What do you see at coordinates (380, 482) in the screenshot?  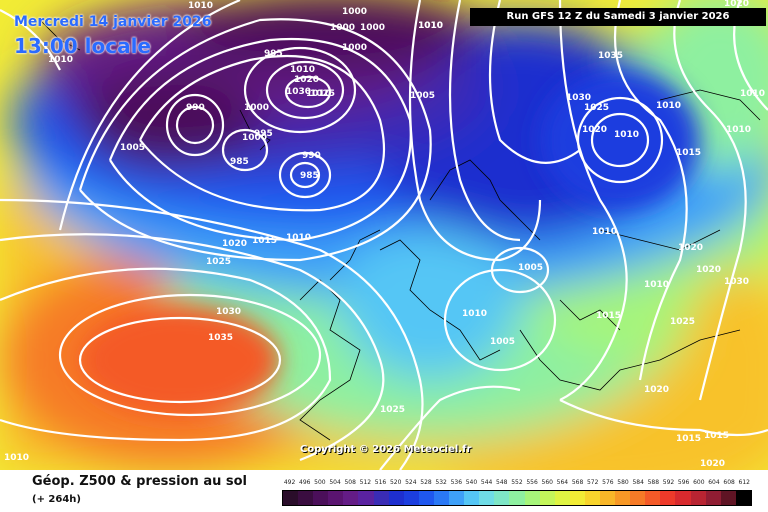 I see `scale-label: 516` at bounding box center [380, 482].